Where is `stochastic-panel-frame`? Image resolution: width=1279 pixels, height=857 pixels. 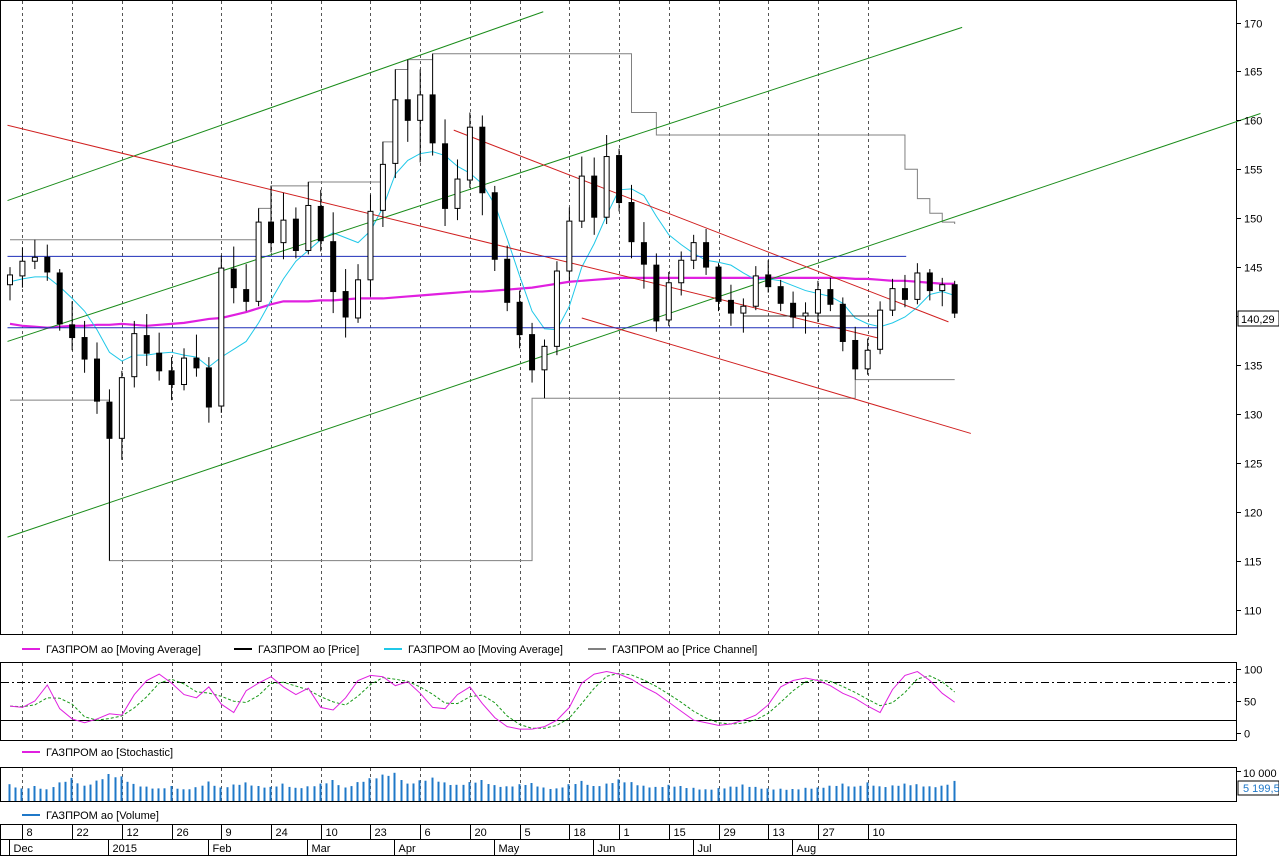
stochastic-panel-frame is located at coordinates (618, 701).